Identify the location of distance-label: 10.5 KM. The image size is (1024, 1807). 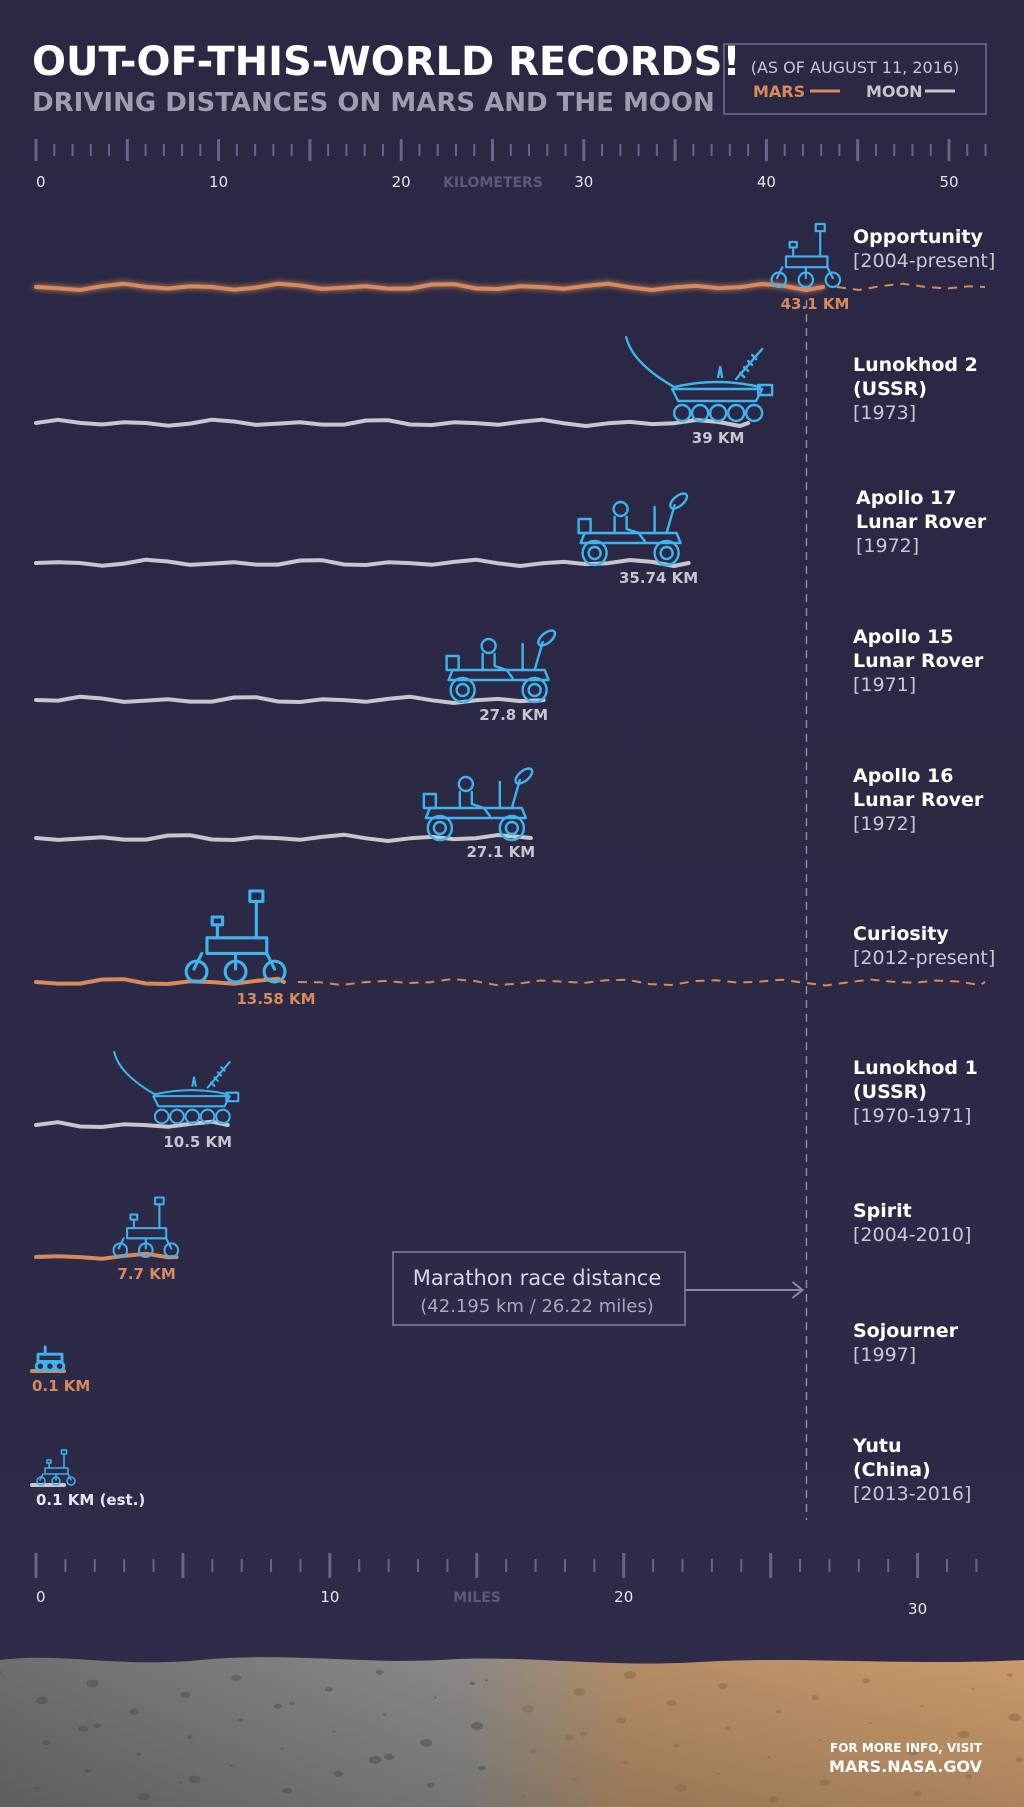
(197, 1142).